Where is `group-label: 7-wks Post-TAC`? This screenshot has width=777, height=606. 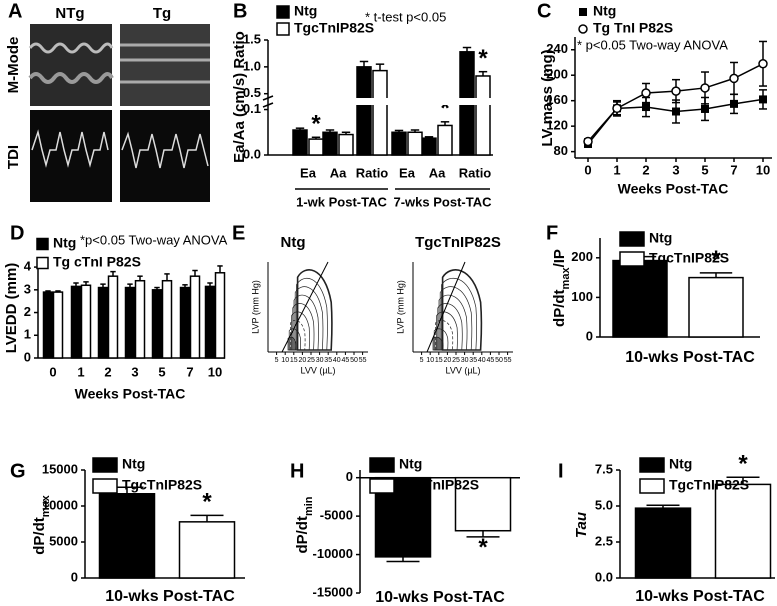 group-label: 7-wks Post-TAC is located at coordinates (443, 201).